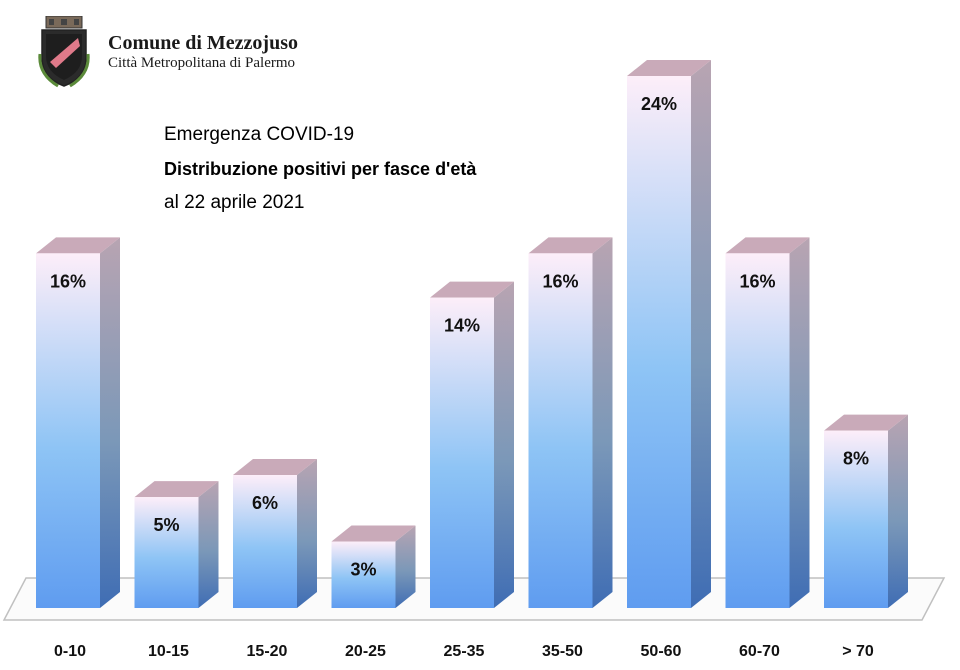  I want to click on data-label: 24%, so click(659, 104).